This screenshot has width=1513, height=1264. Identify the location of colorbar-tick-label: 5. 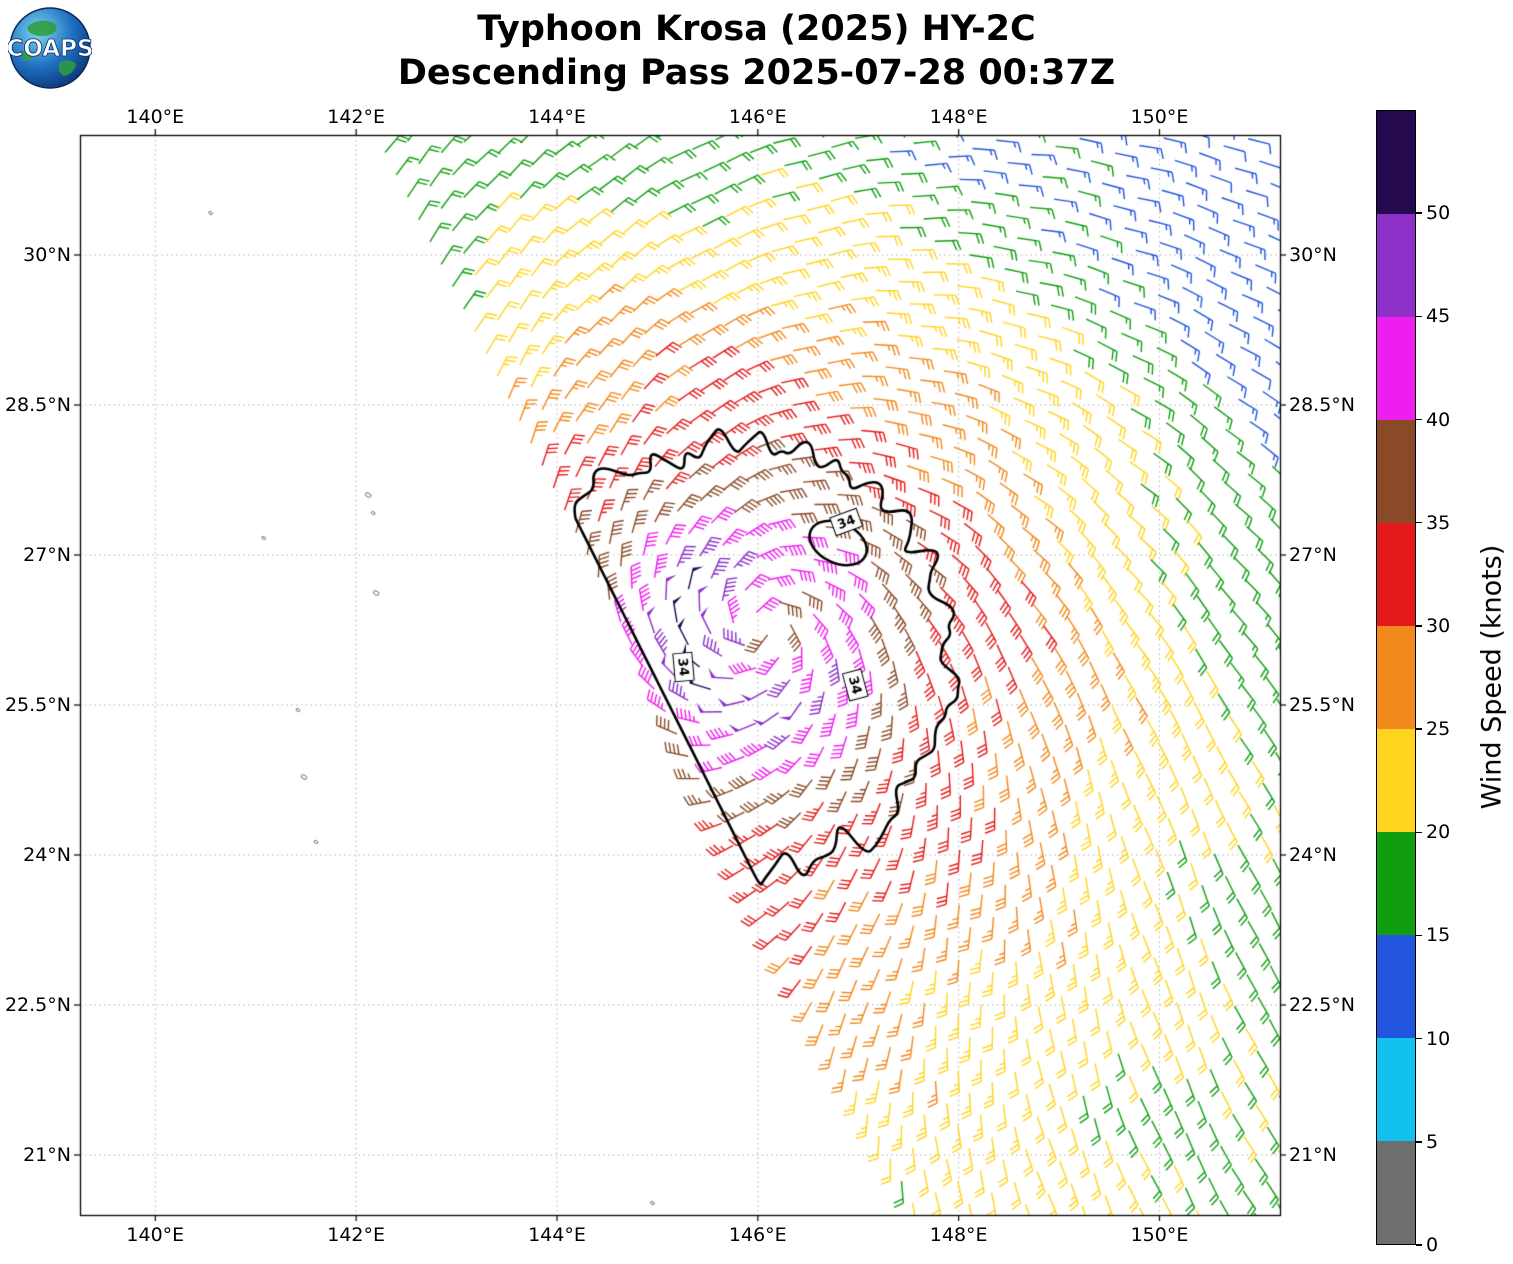
(1432, 1141).